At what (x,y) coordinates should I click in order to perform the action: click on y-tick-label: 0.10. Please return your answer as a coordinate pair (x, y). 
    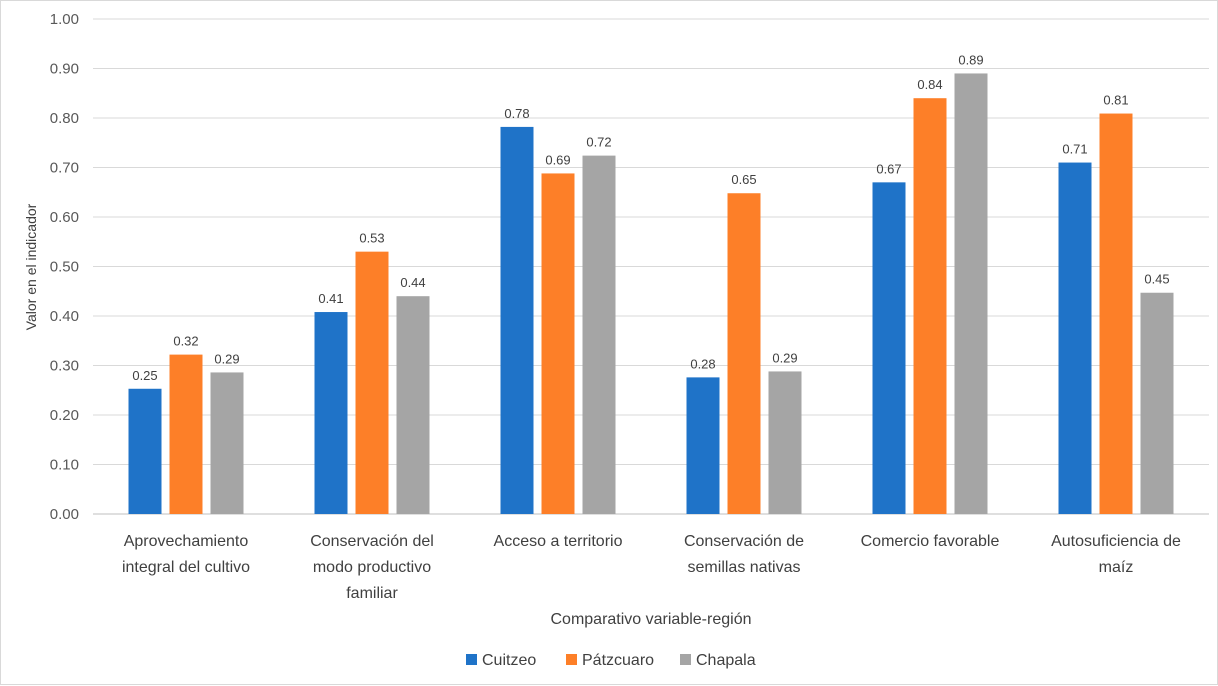
    Looking at the image, I should click on (64, 465).